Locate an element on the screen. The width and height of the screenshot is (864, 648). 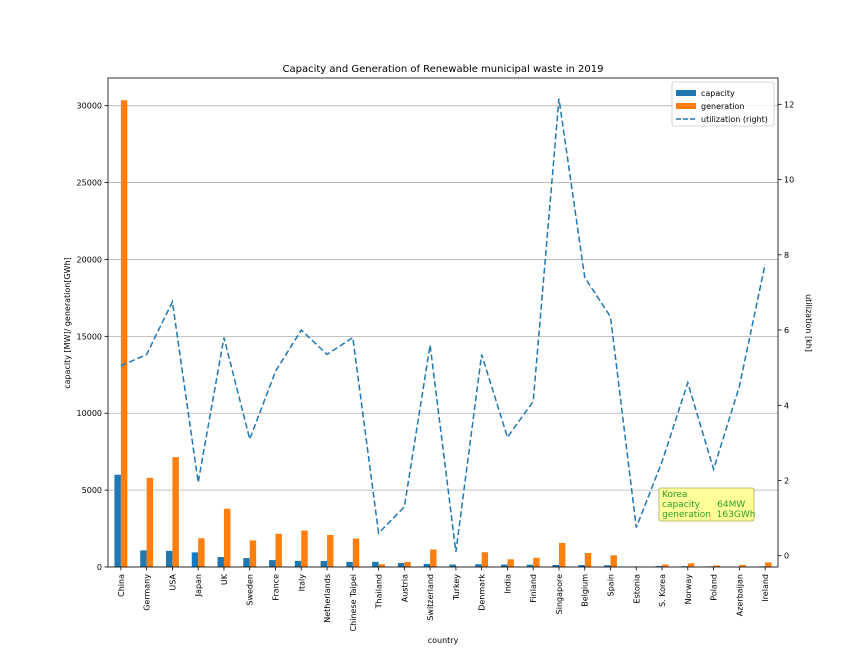
x-tick-label: Azerbaijan is located at coordinates (739, 595).